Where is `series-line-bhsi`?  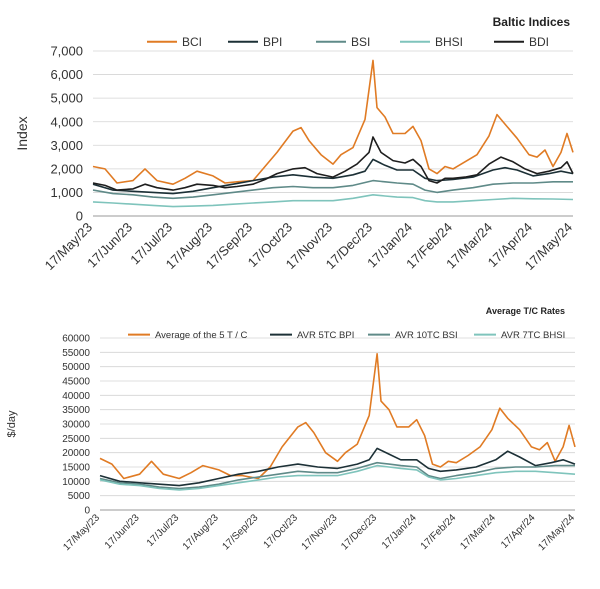 series-line-bhsi is located at coordinates (333, 201).